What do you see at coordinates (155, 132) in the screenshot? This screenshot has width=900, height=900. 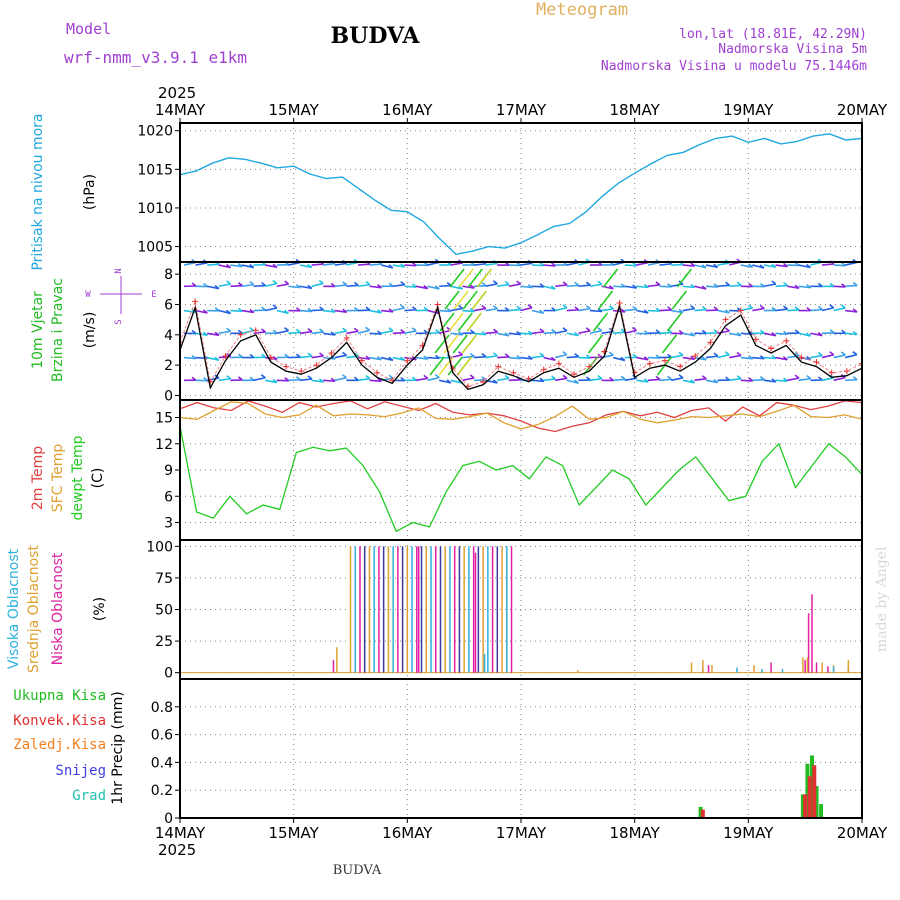 I see `y-tick-label: 1020` at bounding box center [155, 132].